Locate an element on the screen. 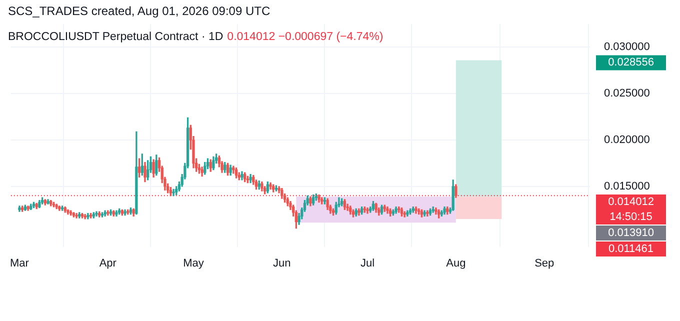 The height and width of the screenshot is (321, 680). x-tick-label: Apr is located at coordinates (108, 263).